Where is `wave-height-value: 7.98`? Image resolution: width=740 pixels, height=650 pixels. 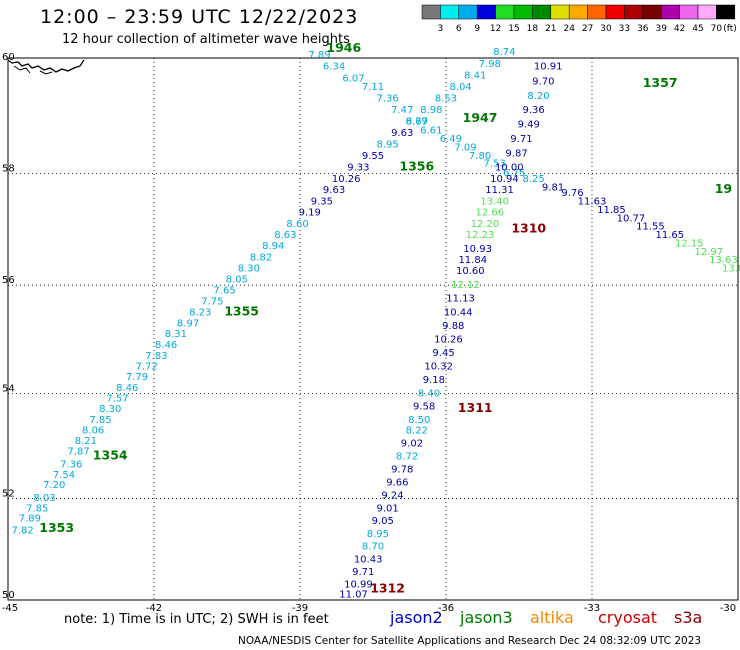 wave-height-value: 7.98 is located at coordinates (490, 64).